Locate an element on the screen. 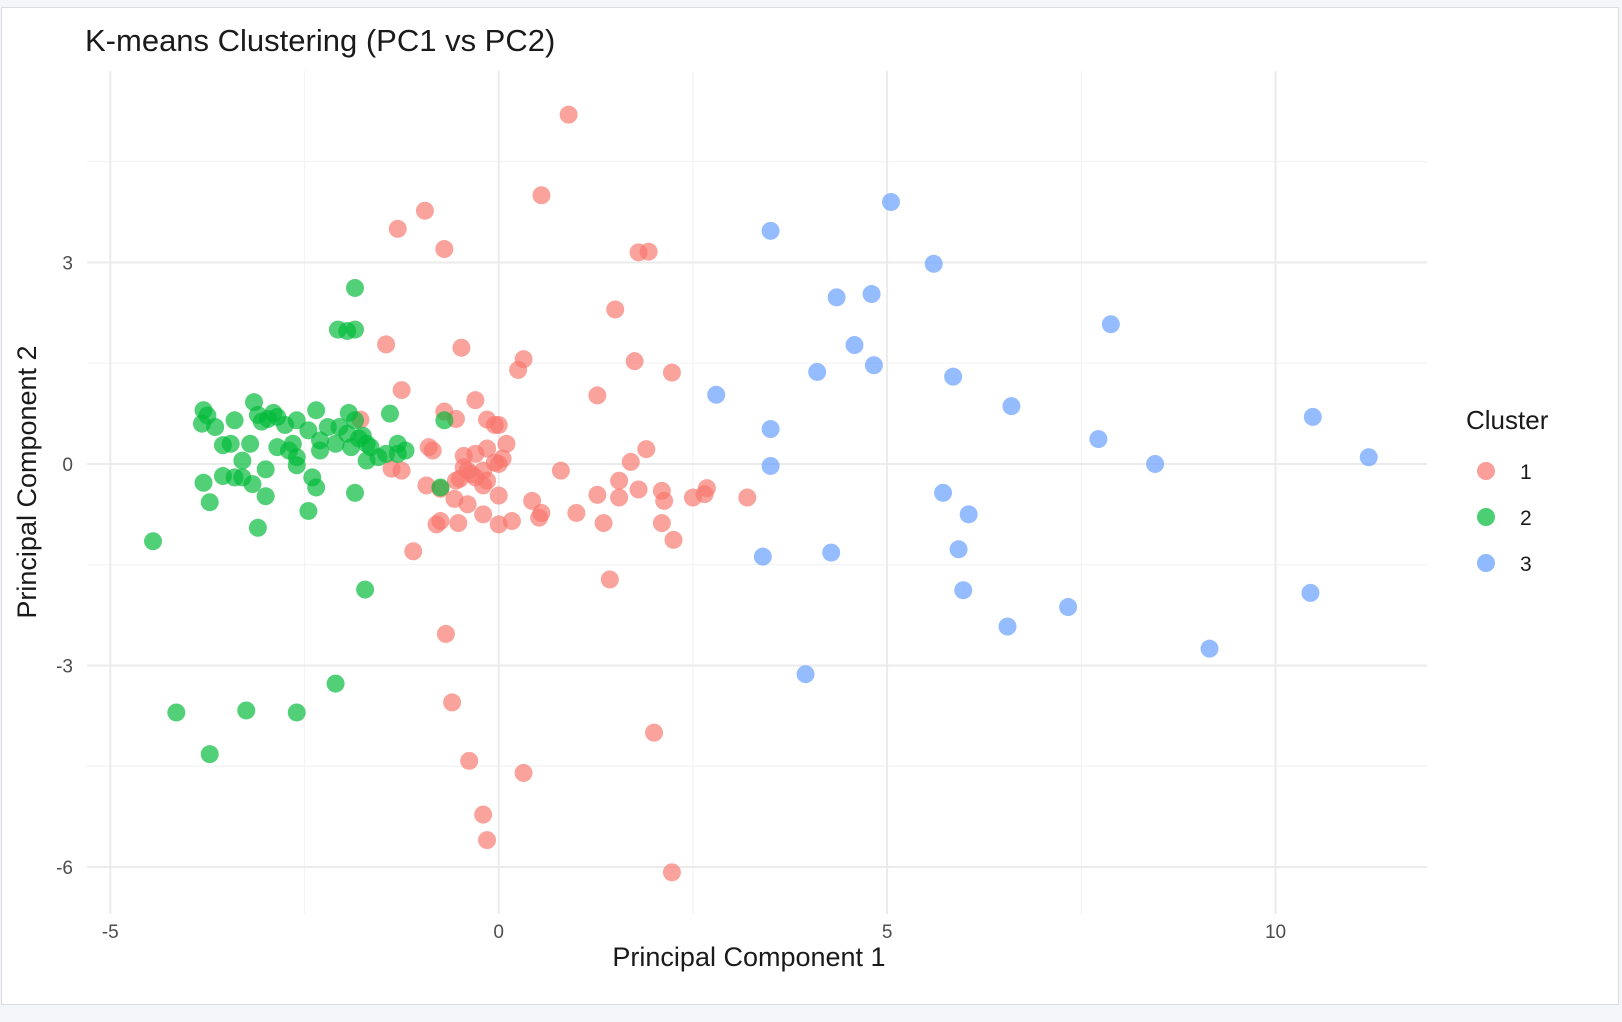 This screenshot has height=1022, width=1622. legend-label-3: 3 is located at coordinates (1526, 564).